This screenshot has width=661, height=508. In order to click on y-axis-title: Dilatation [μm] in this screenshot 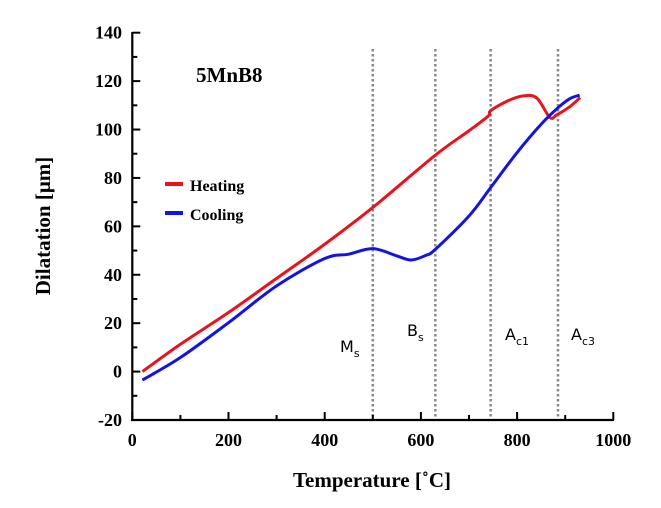, I will do `click(43, 226)`.